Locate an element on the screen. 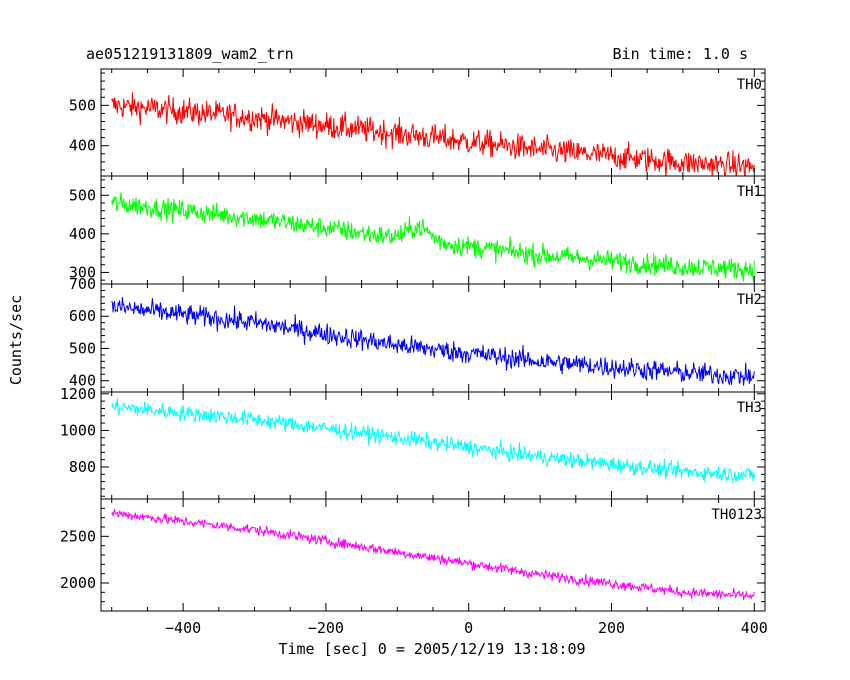 The width and height of the screenshot is (850, 680). y-tick-label: 700 is located at coordinates (82, 284).